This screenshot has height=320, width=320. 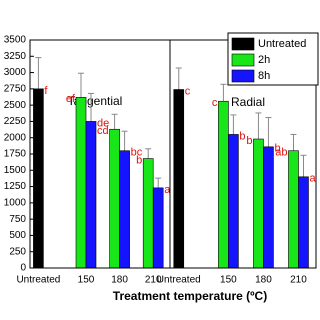 I want to click on y-tick-label: 2000, so click(x=15, y=137).